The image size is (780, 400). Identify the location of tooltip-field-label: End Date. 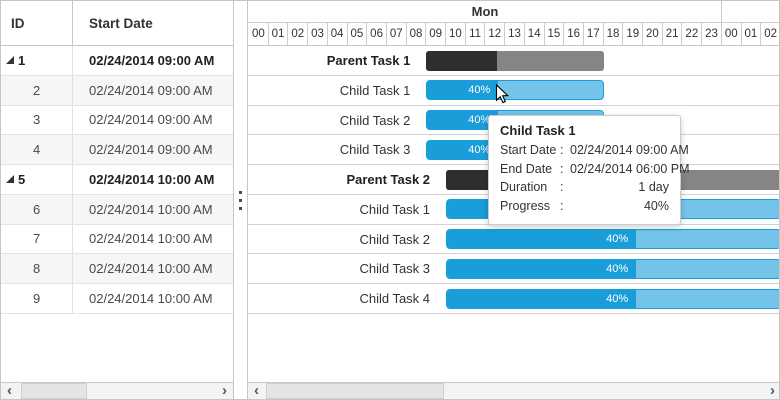
(526, 168).